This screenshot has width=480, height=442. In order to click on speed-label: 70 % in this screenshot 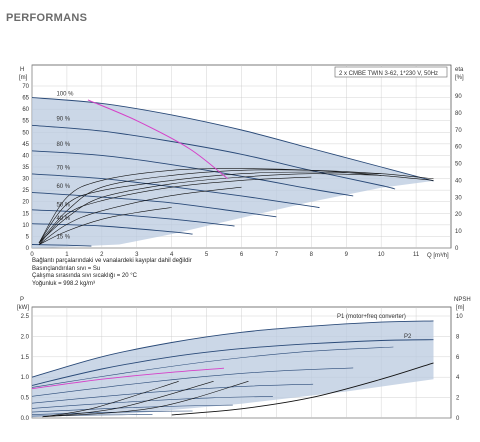, I will do `click(63, 168)`.